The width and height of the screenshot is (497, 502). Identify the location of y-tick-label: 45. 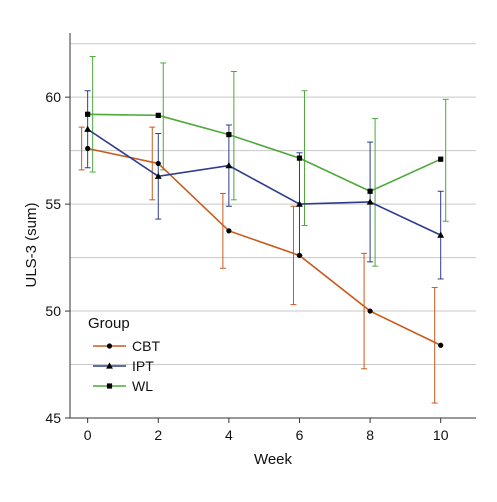
(53, 418).